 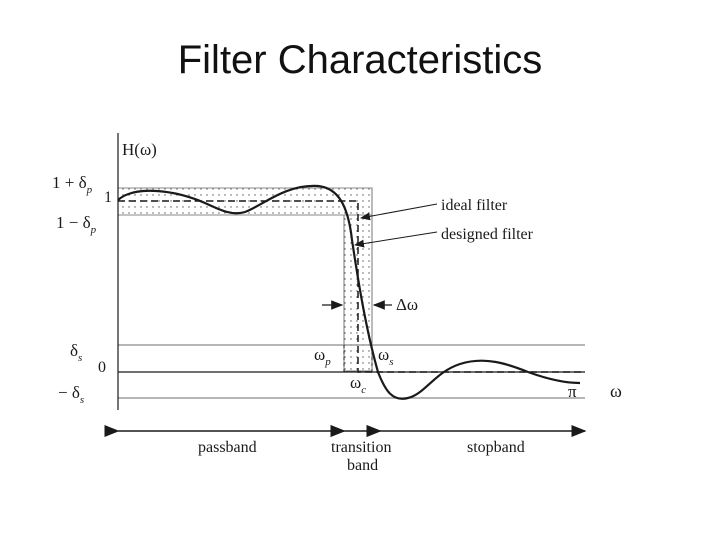 What do you see at coordinates (362, 465) in the screenshot?
I see `band-label: band` at bounding box center [362, 465].